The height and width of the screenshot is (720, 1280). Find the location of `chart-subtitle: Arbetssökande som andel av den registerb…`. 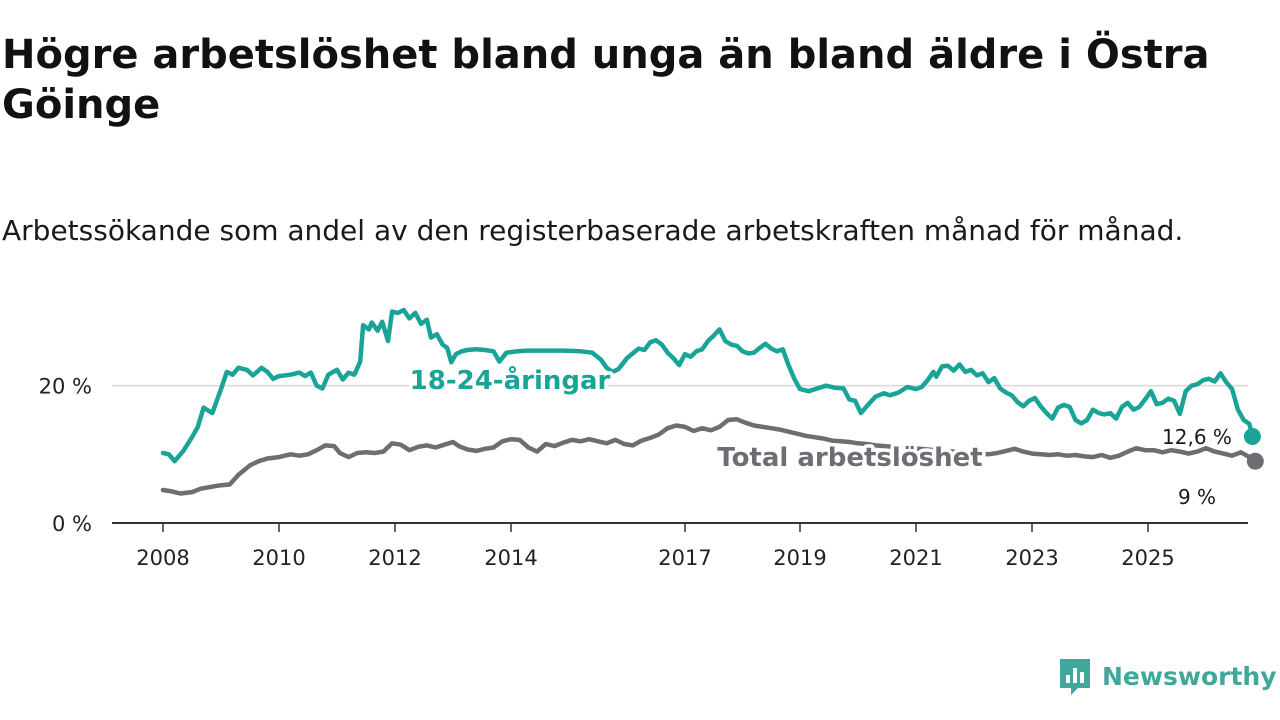

chart-subtitle: Arbetssökande som andel av den registerb… is located at coordinates (593, 230).